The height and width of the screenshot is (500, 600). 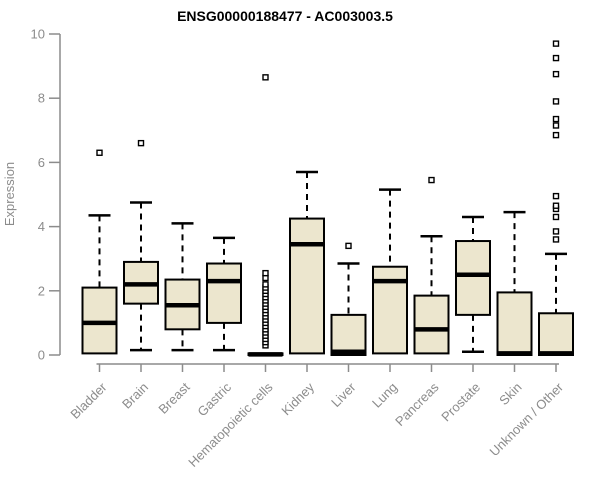 I want to click on x-tick-label: Kidney, so click(x=297, y=398).